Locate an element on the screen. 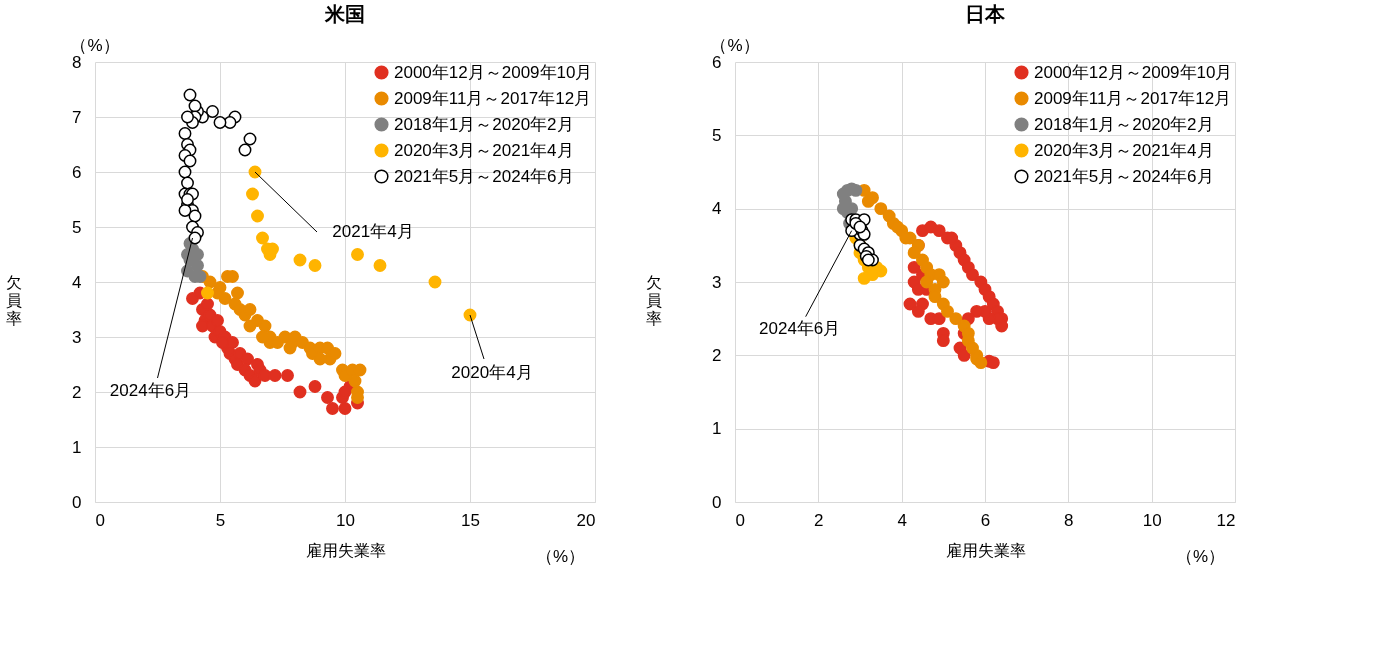 The width and height of the screenshot is (1381, 654). chart-title: 日本 is located at coordinates (985, 14).